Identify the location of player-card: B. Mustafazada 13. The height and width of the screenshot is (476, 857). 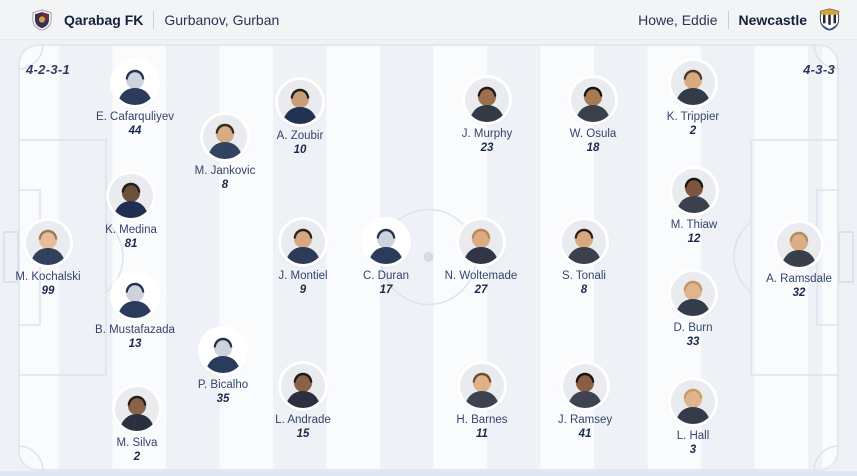
(135, 312).